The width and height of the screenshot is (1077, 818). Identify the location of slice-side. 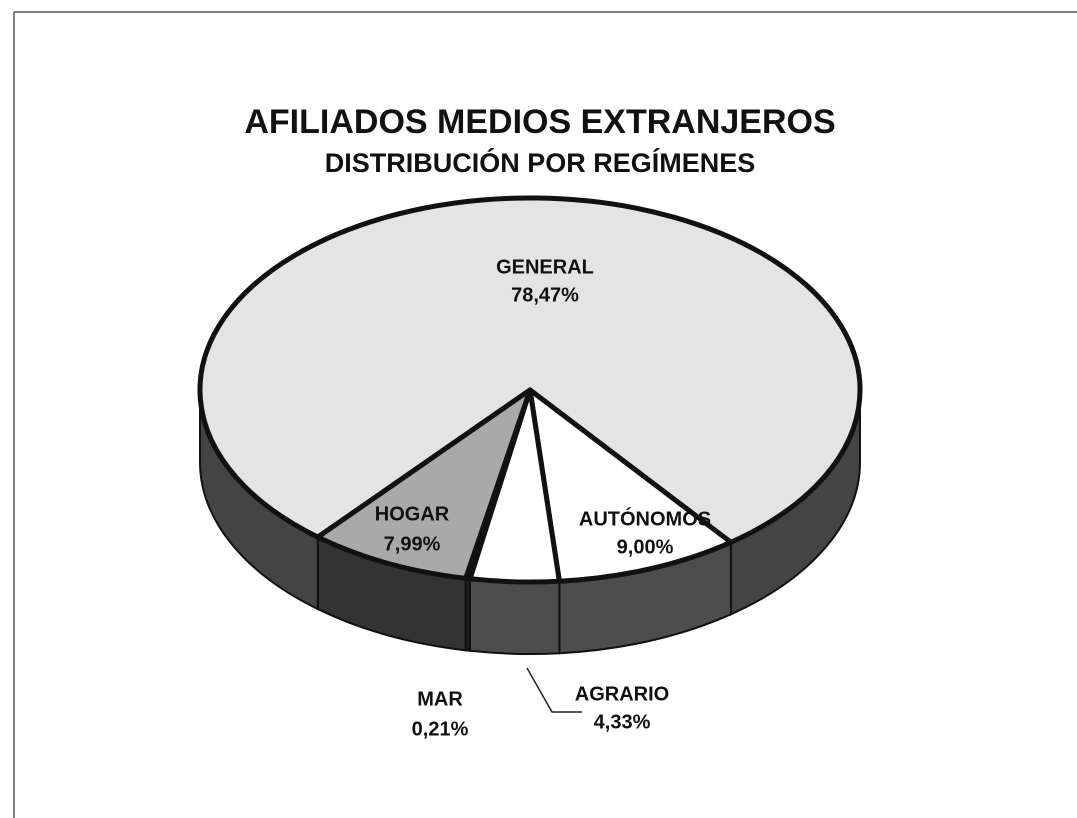
(514, 616).